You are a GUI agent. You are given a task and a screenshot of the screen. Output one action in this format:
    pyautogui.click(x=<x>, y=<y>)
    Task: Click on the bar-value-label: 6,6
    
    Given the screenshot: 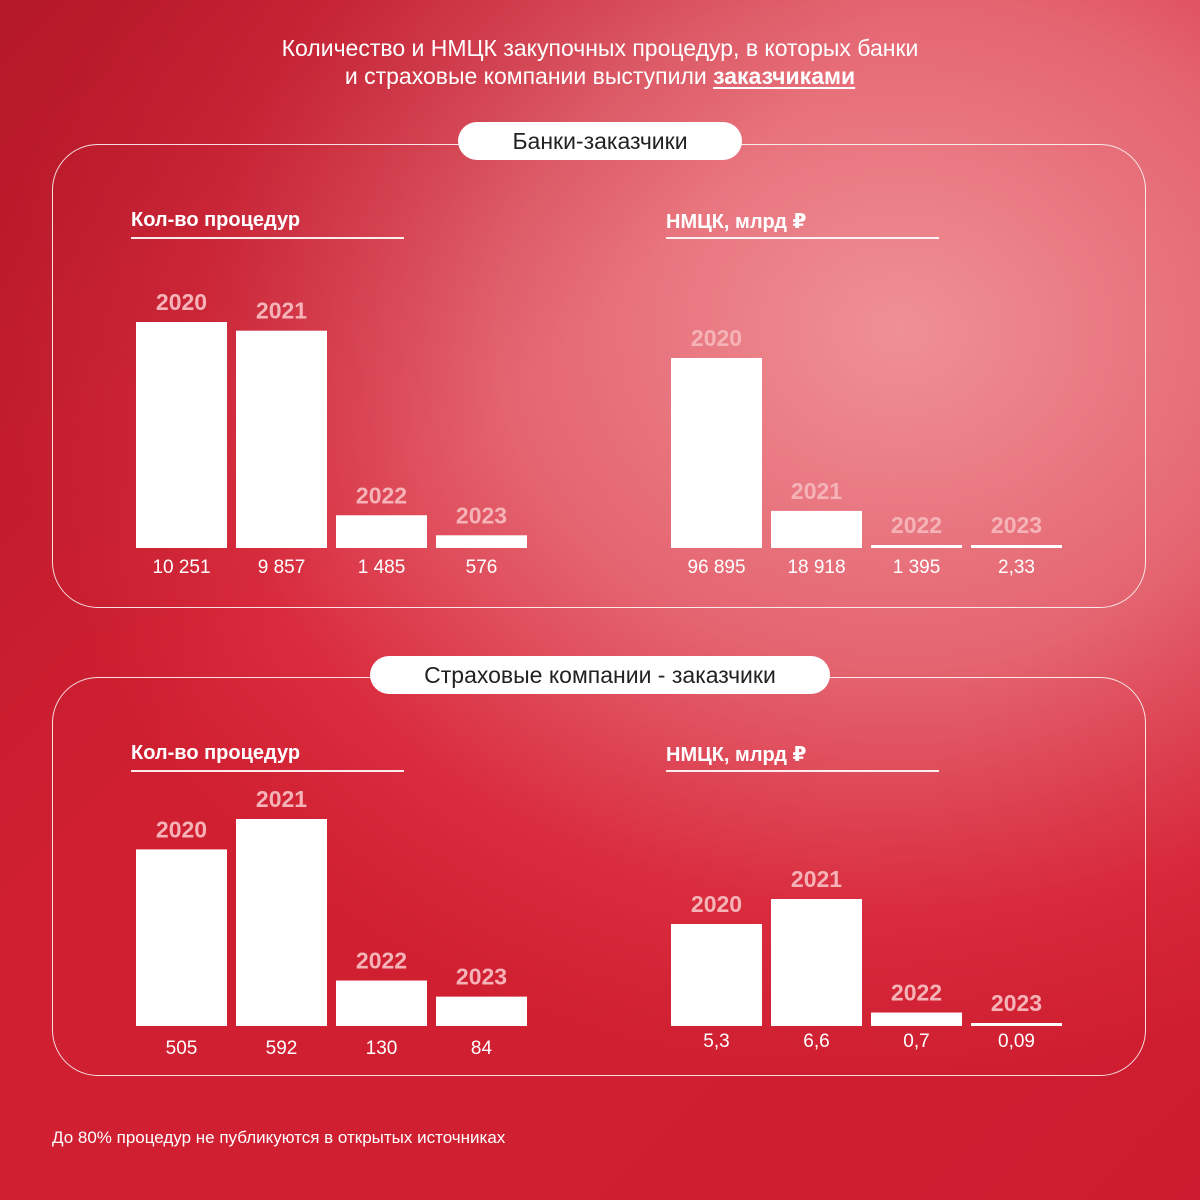 What is the action you would take?
    pyautogui.click(x=816, y=1041)
    